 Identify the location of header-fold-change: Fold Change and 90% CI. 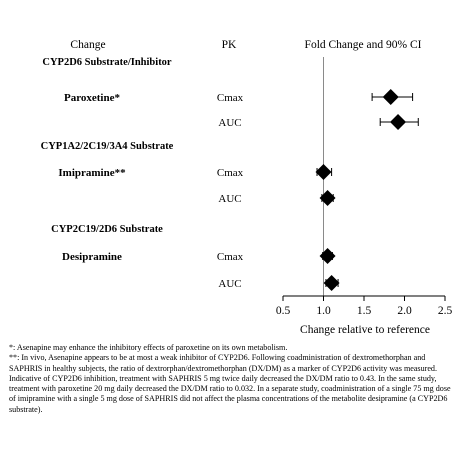
(363, 45).